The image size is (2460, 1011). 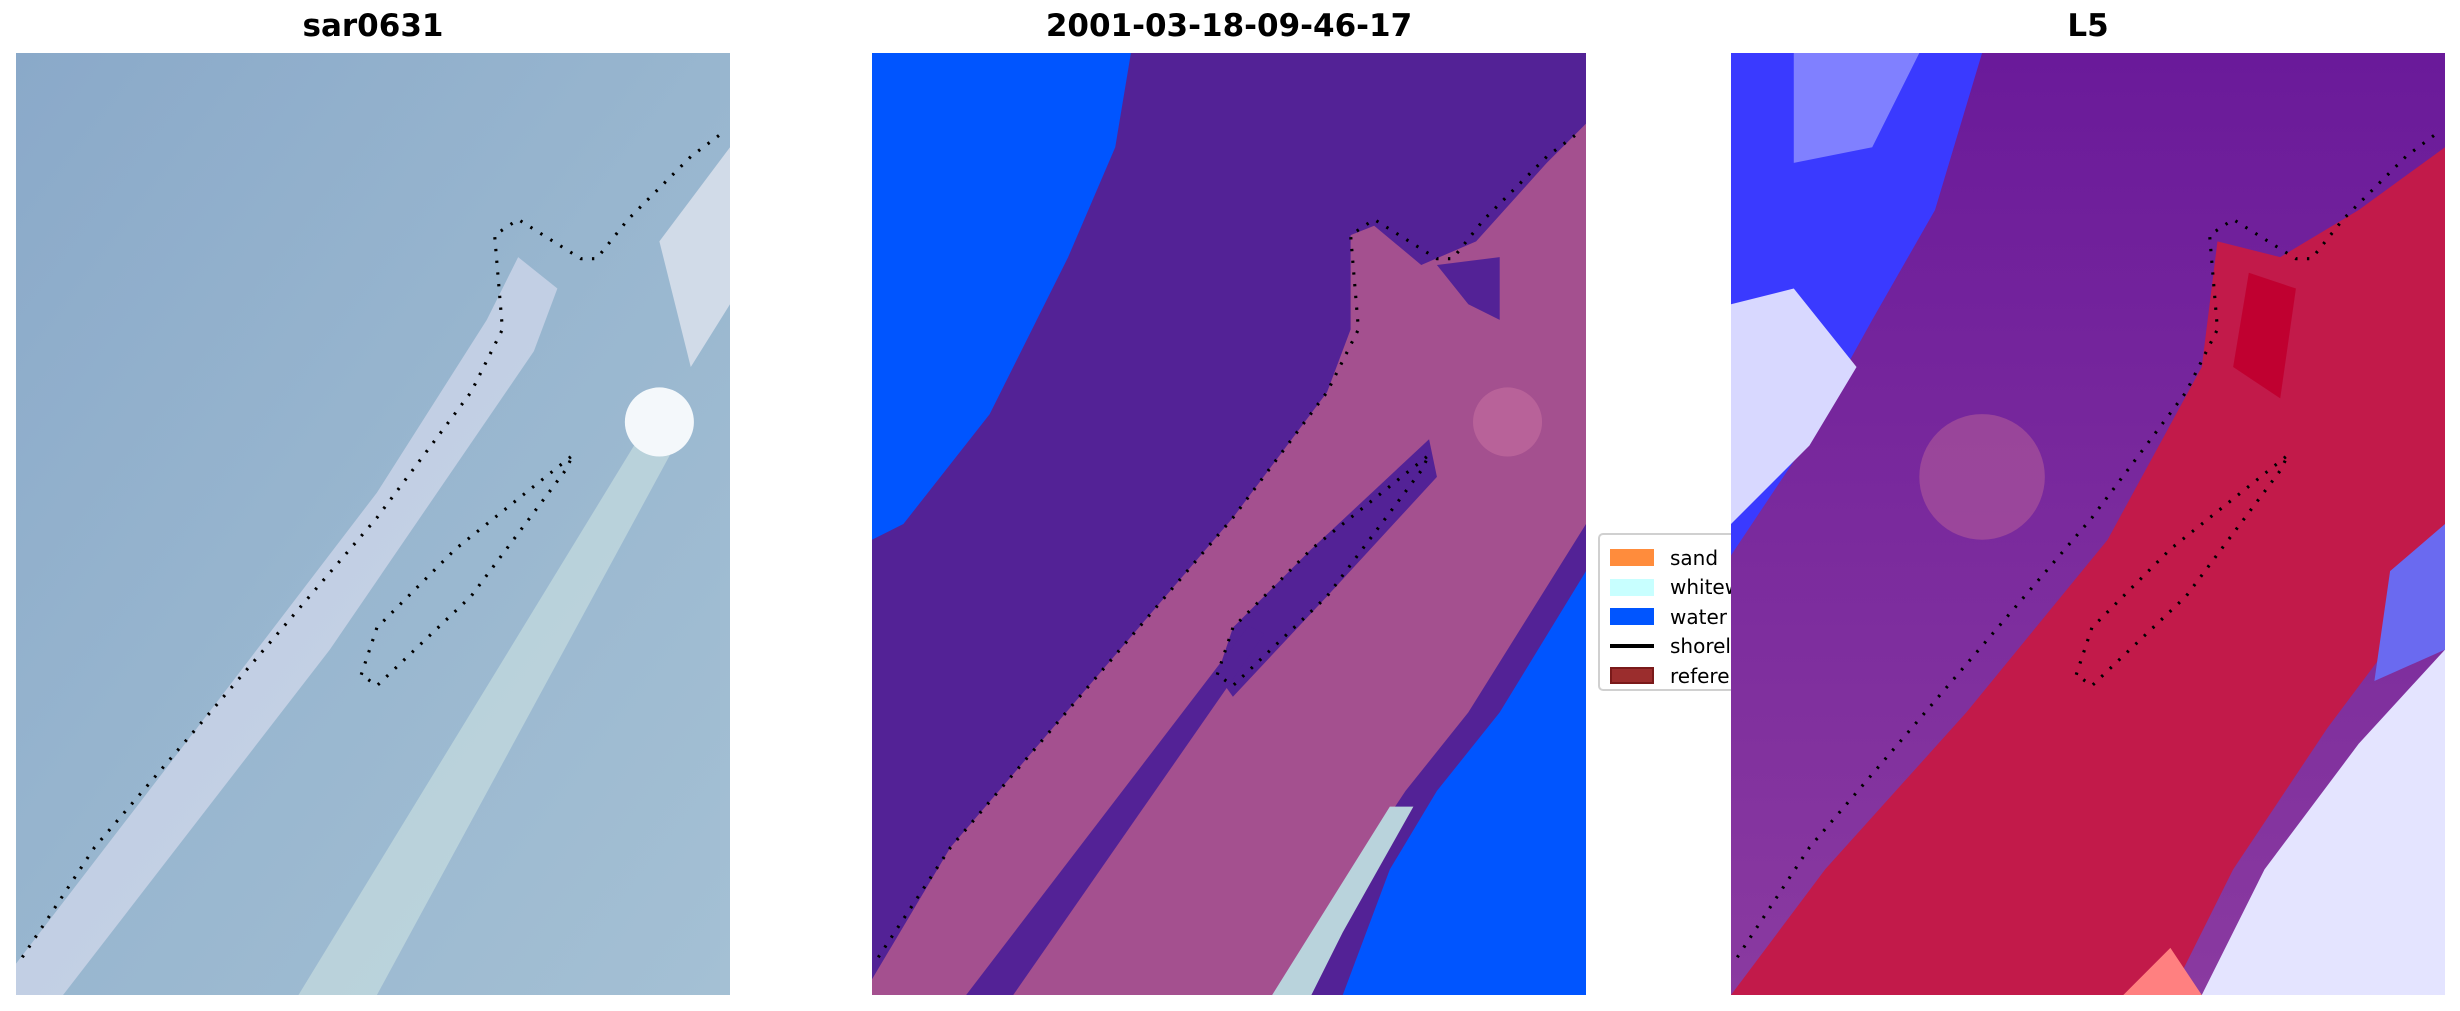 What do you see at coordinates (373, 26) in the screenshot?
I see `panel-title-sar: sar0631` at bounding box center [373, 26].